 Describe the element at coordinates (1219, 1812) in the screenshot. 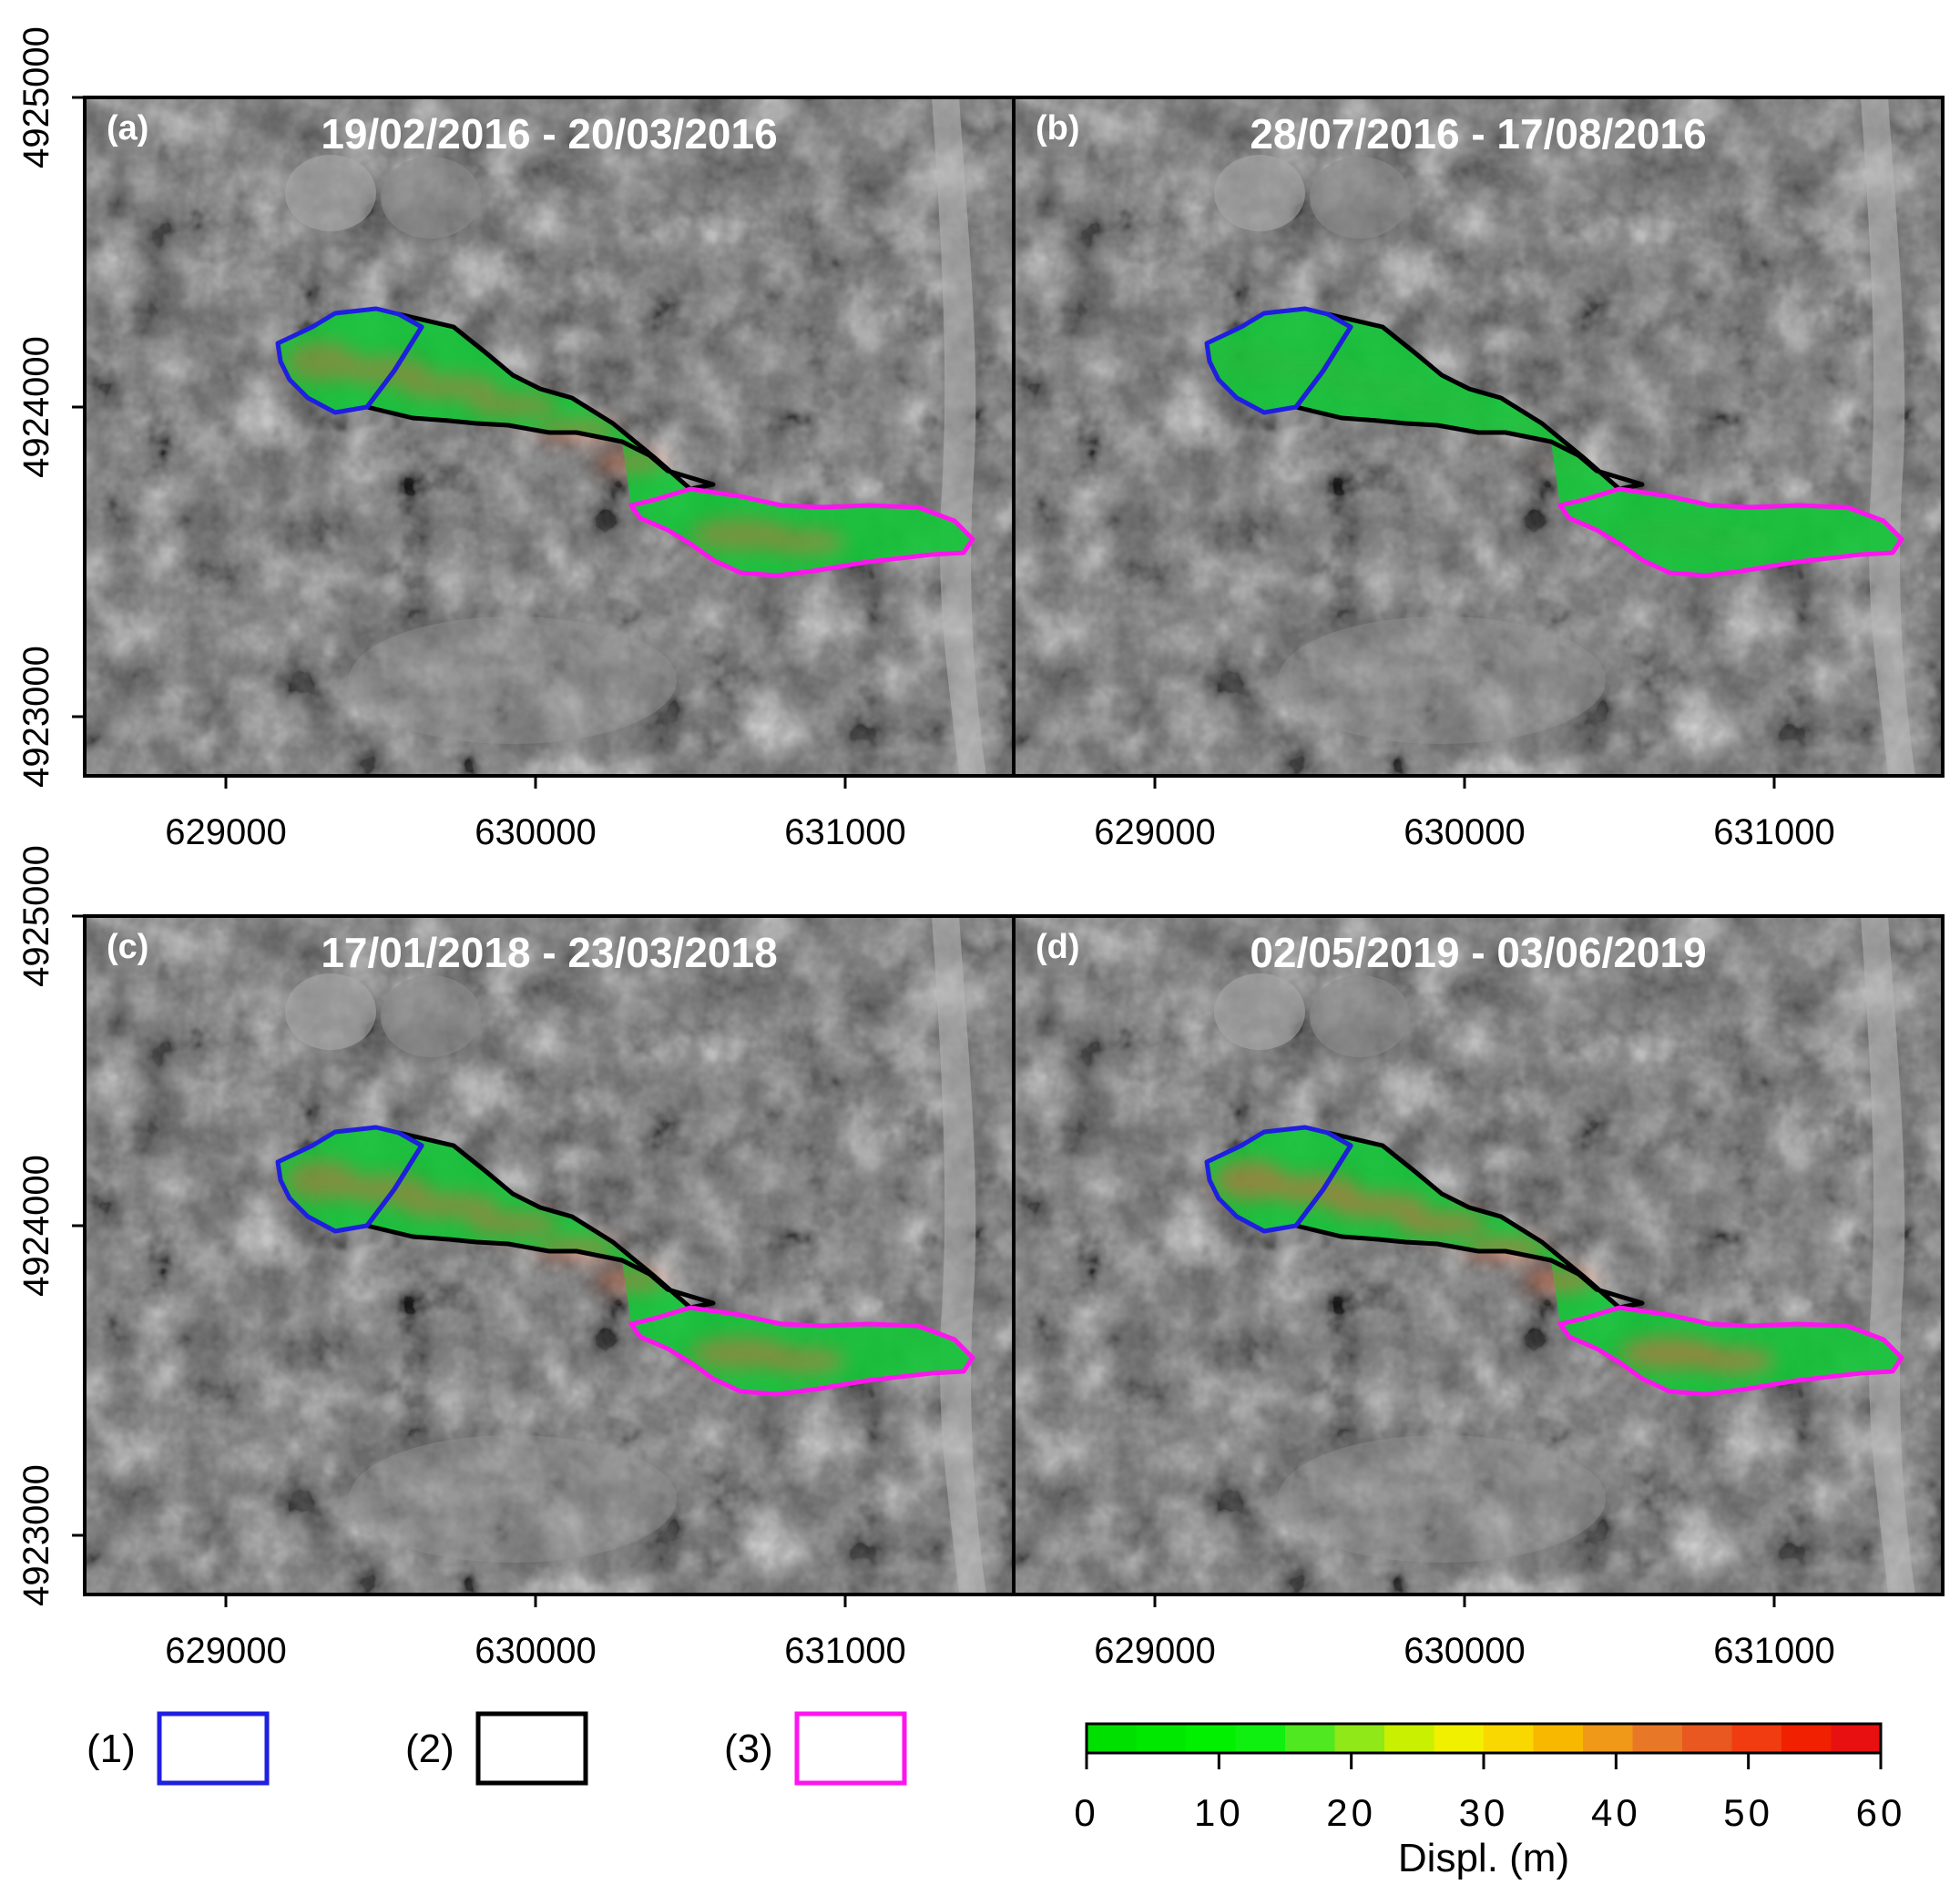

I see `colorbar-tick-label: 10` at that location.